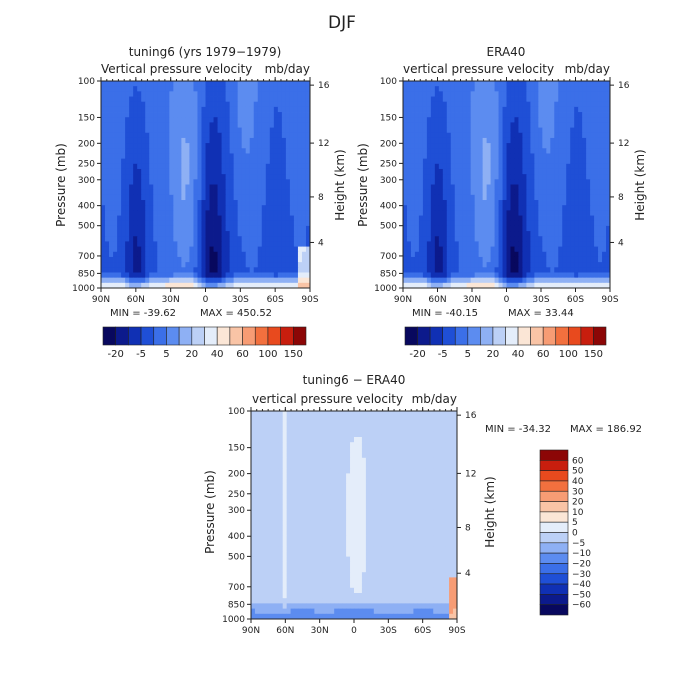  Describe the element at coordinates (417, 354) in the screenshot. I see `colorbar-label: -20` at that location.